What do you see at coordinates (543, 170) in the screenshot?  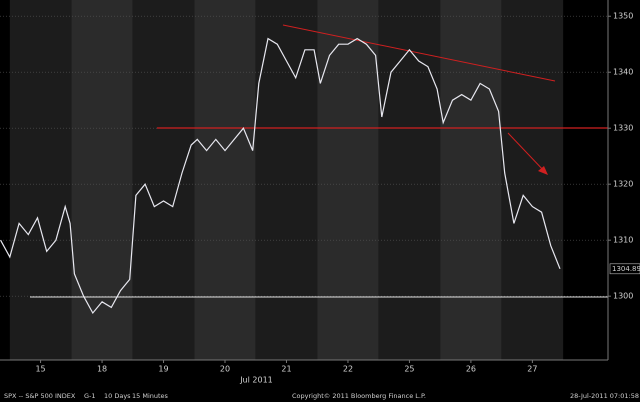 I see `arrow-head` at bounding box center [543, 170].